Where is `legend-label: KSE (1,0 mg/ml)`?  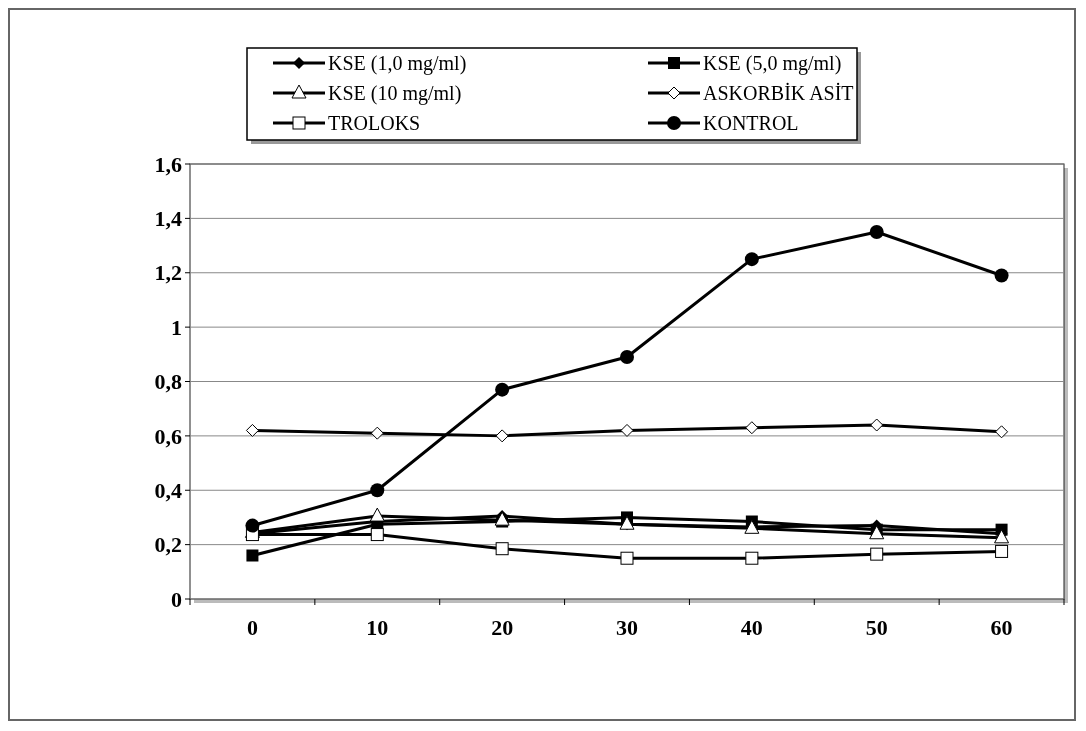 legend-label: KSE (1,0 mg/ml) is located at coordinates (397, 63).